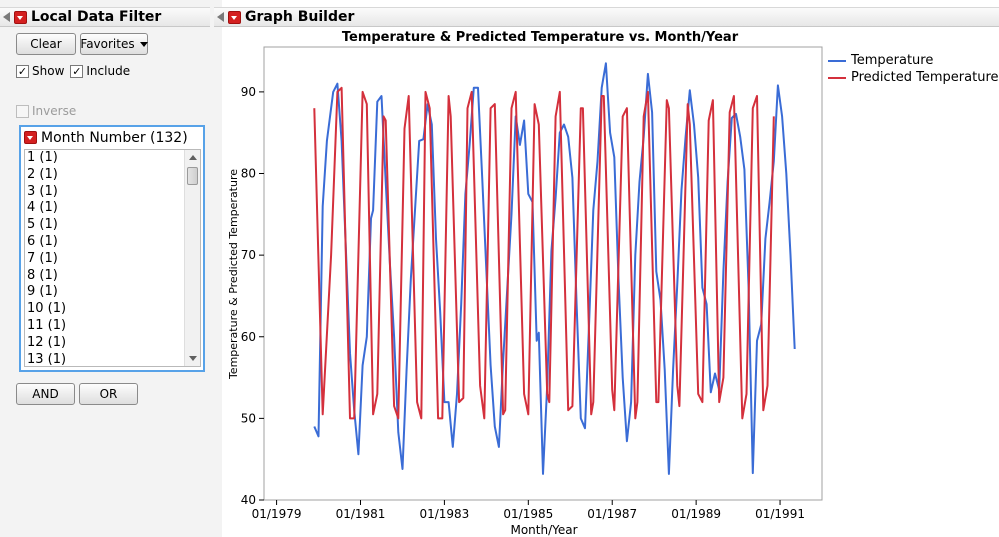 The height and width of the screenshot is (537, 999). Describe the element at coordinates (143, 44) in the screenshot. I see `dropdown-arrow-icon` at that location.